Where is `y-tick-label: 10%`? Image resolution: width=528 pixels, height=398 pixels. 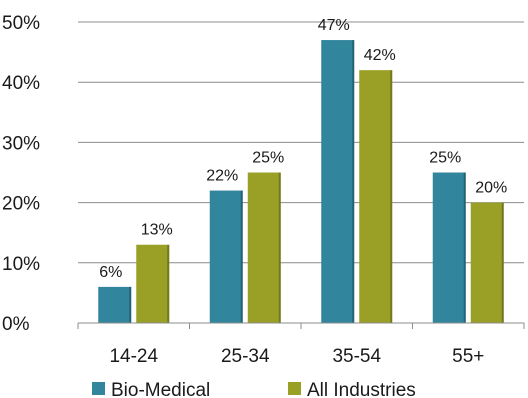
y-tick-label: 10% is located at coordinates (21, 264).